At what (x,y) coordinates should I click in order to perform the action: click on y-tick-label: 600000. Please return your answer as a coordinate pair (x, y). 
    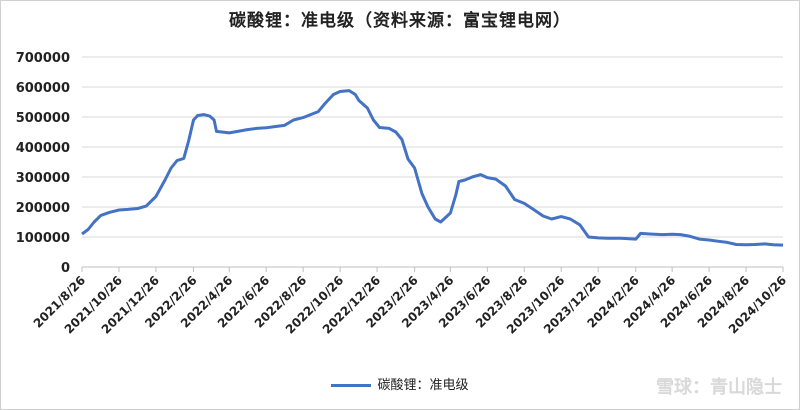
    Looking at the image, I should click on (43, 88).